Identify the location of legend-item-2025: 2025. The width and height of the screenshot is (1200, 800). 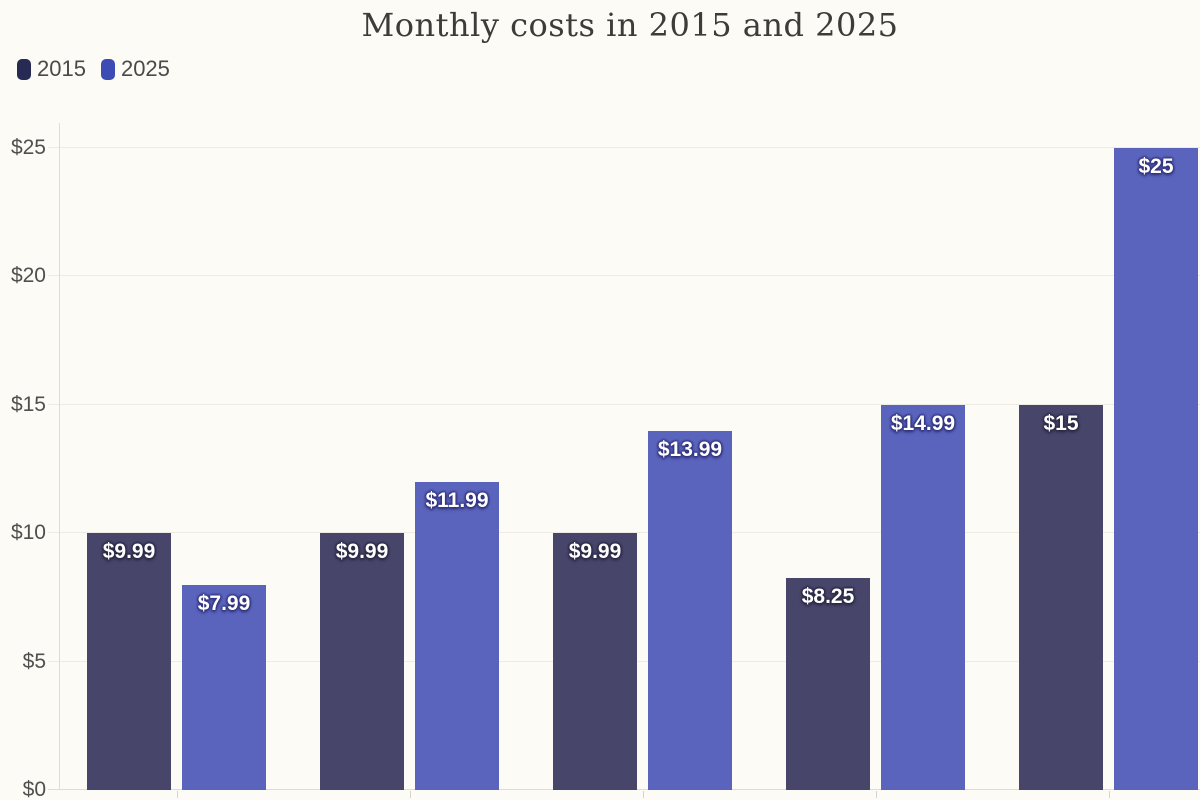
(135, 68).